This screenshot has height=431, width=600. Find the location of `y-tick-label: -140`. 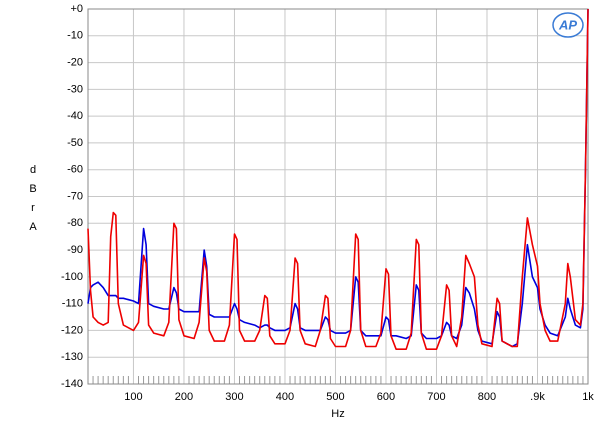

y-tick-label: -140 is located at coordinates (72, 384).